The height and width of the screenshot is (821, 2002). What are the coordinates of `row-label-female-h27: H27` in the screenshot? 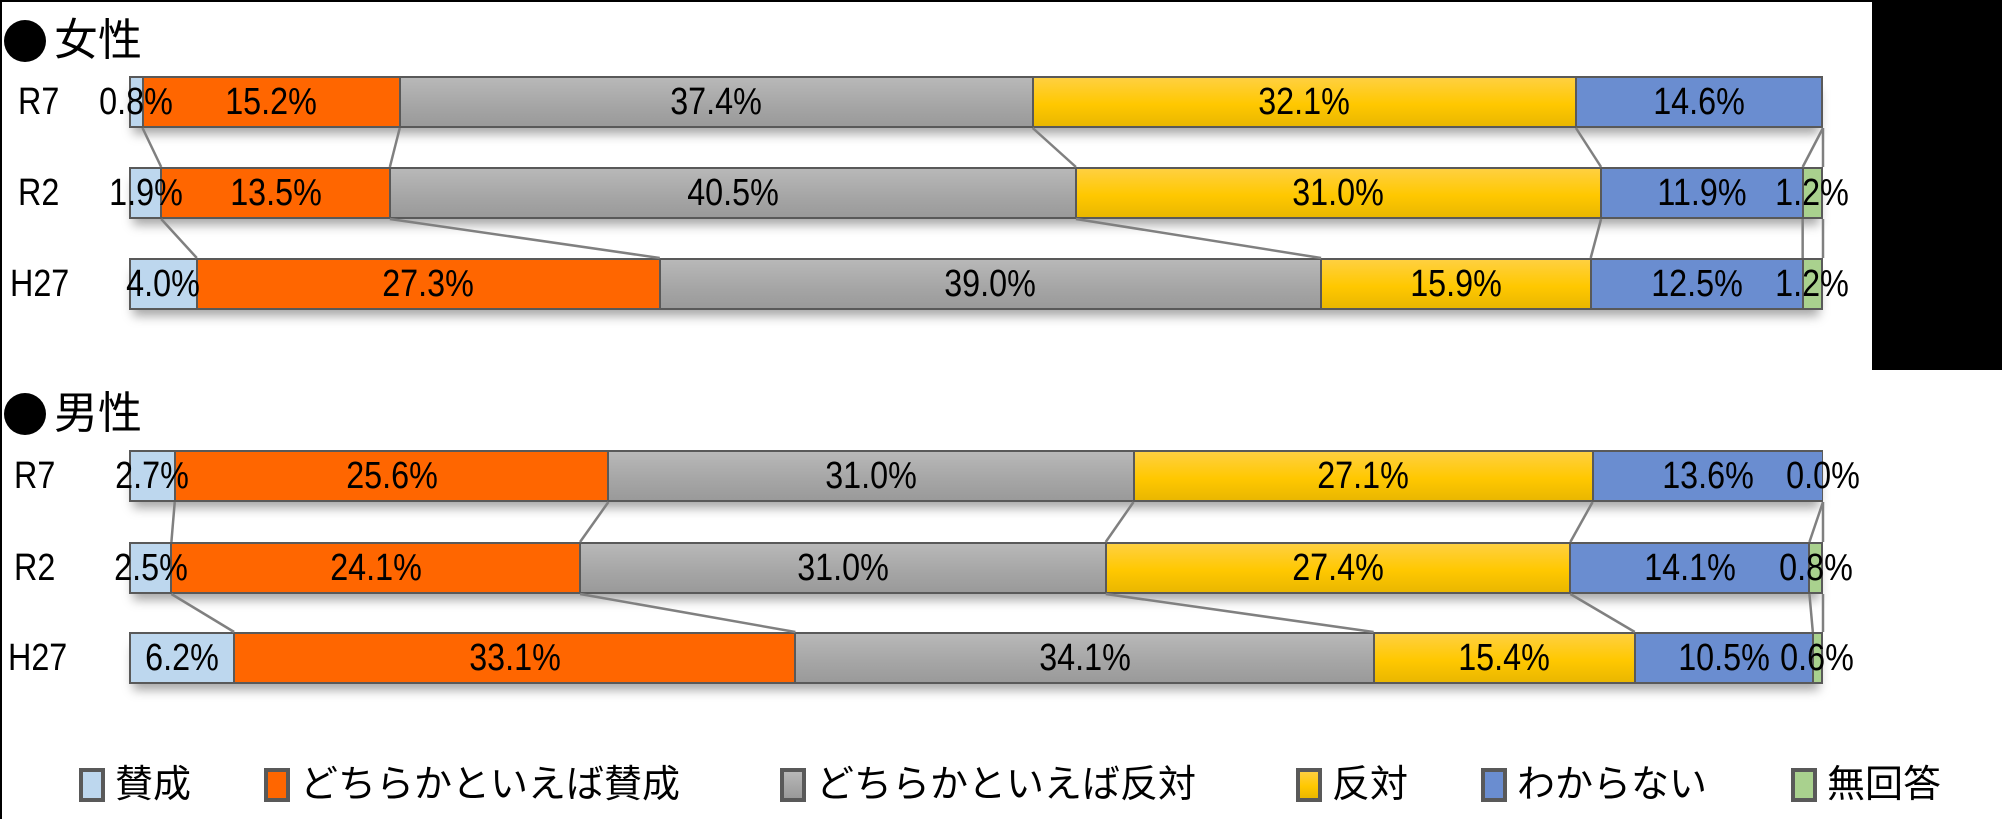 It's located at (40, 284).